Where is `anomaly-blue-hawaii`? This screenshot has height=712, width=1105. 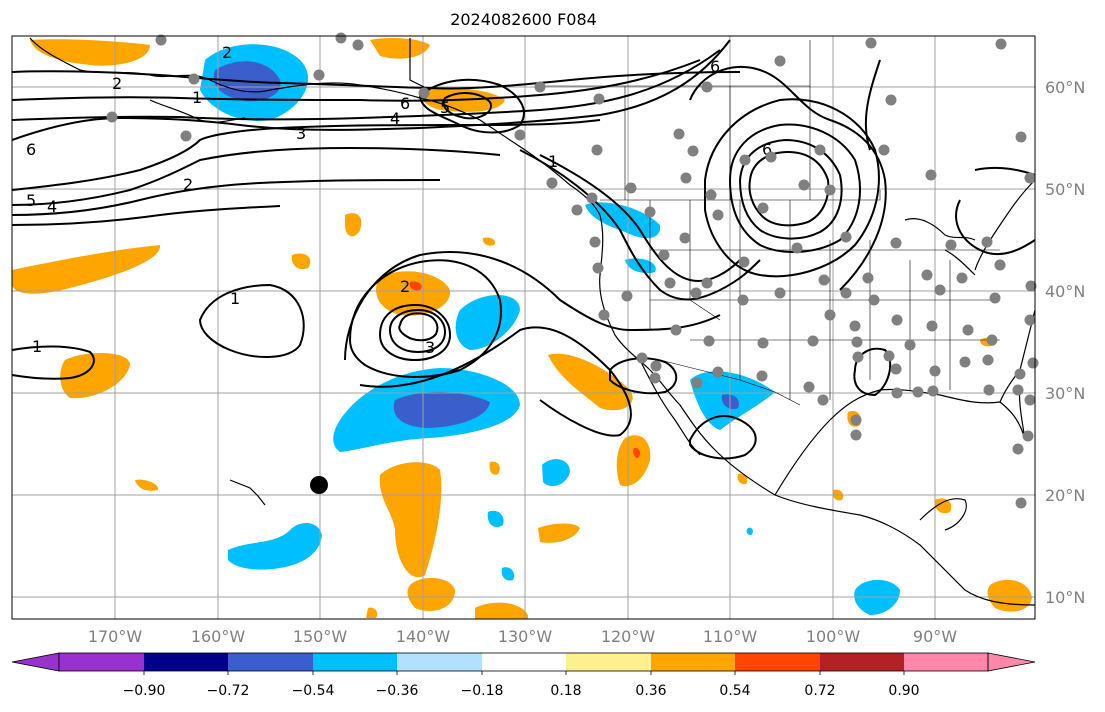
anomaly-blue-hawaii is located at coordinates (275, 546).